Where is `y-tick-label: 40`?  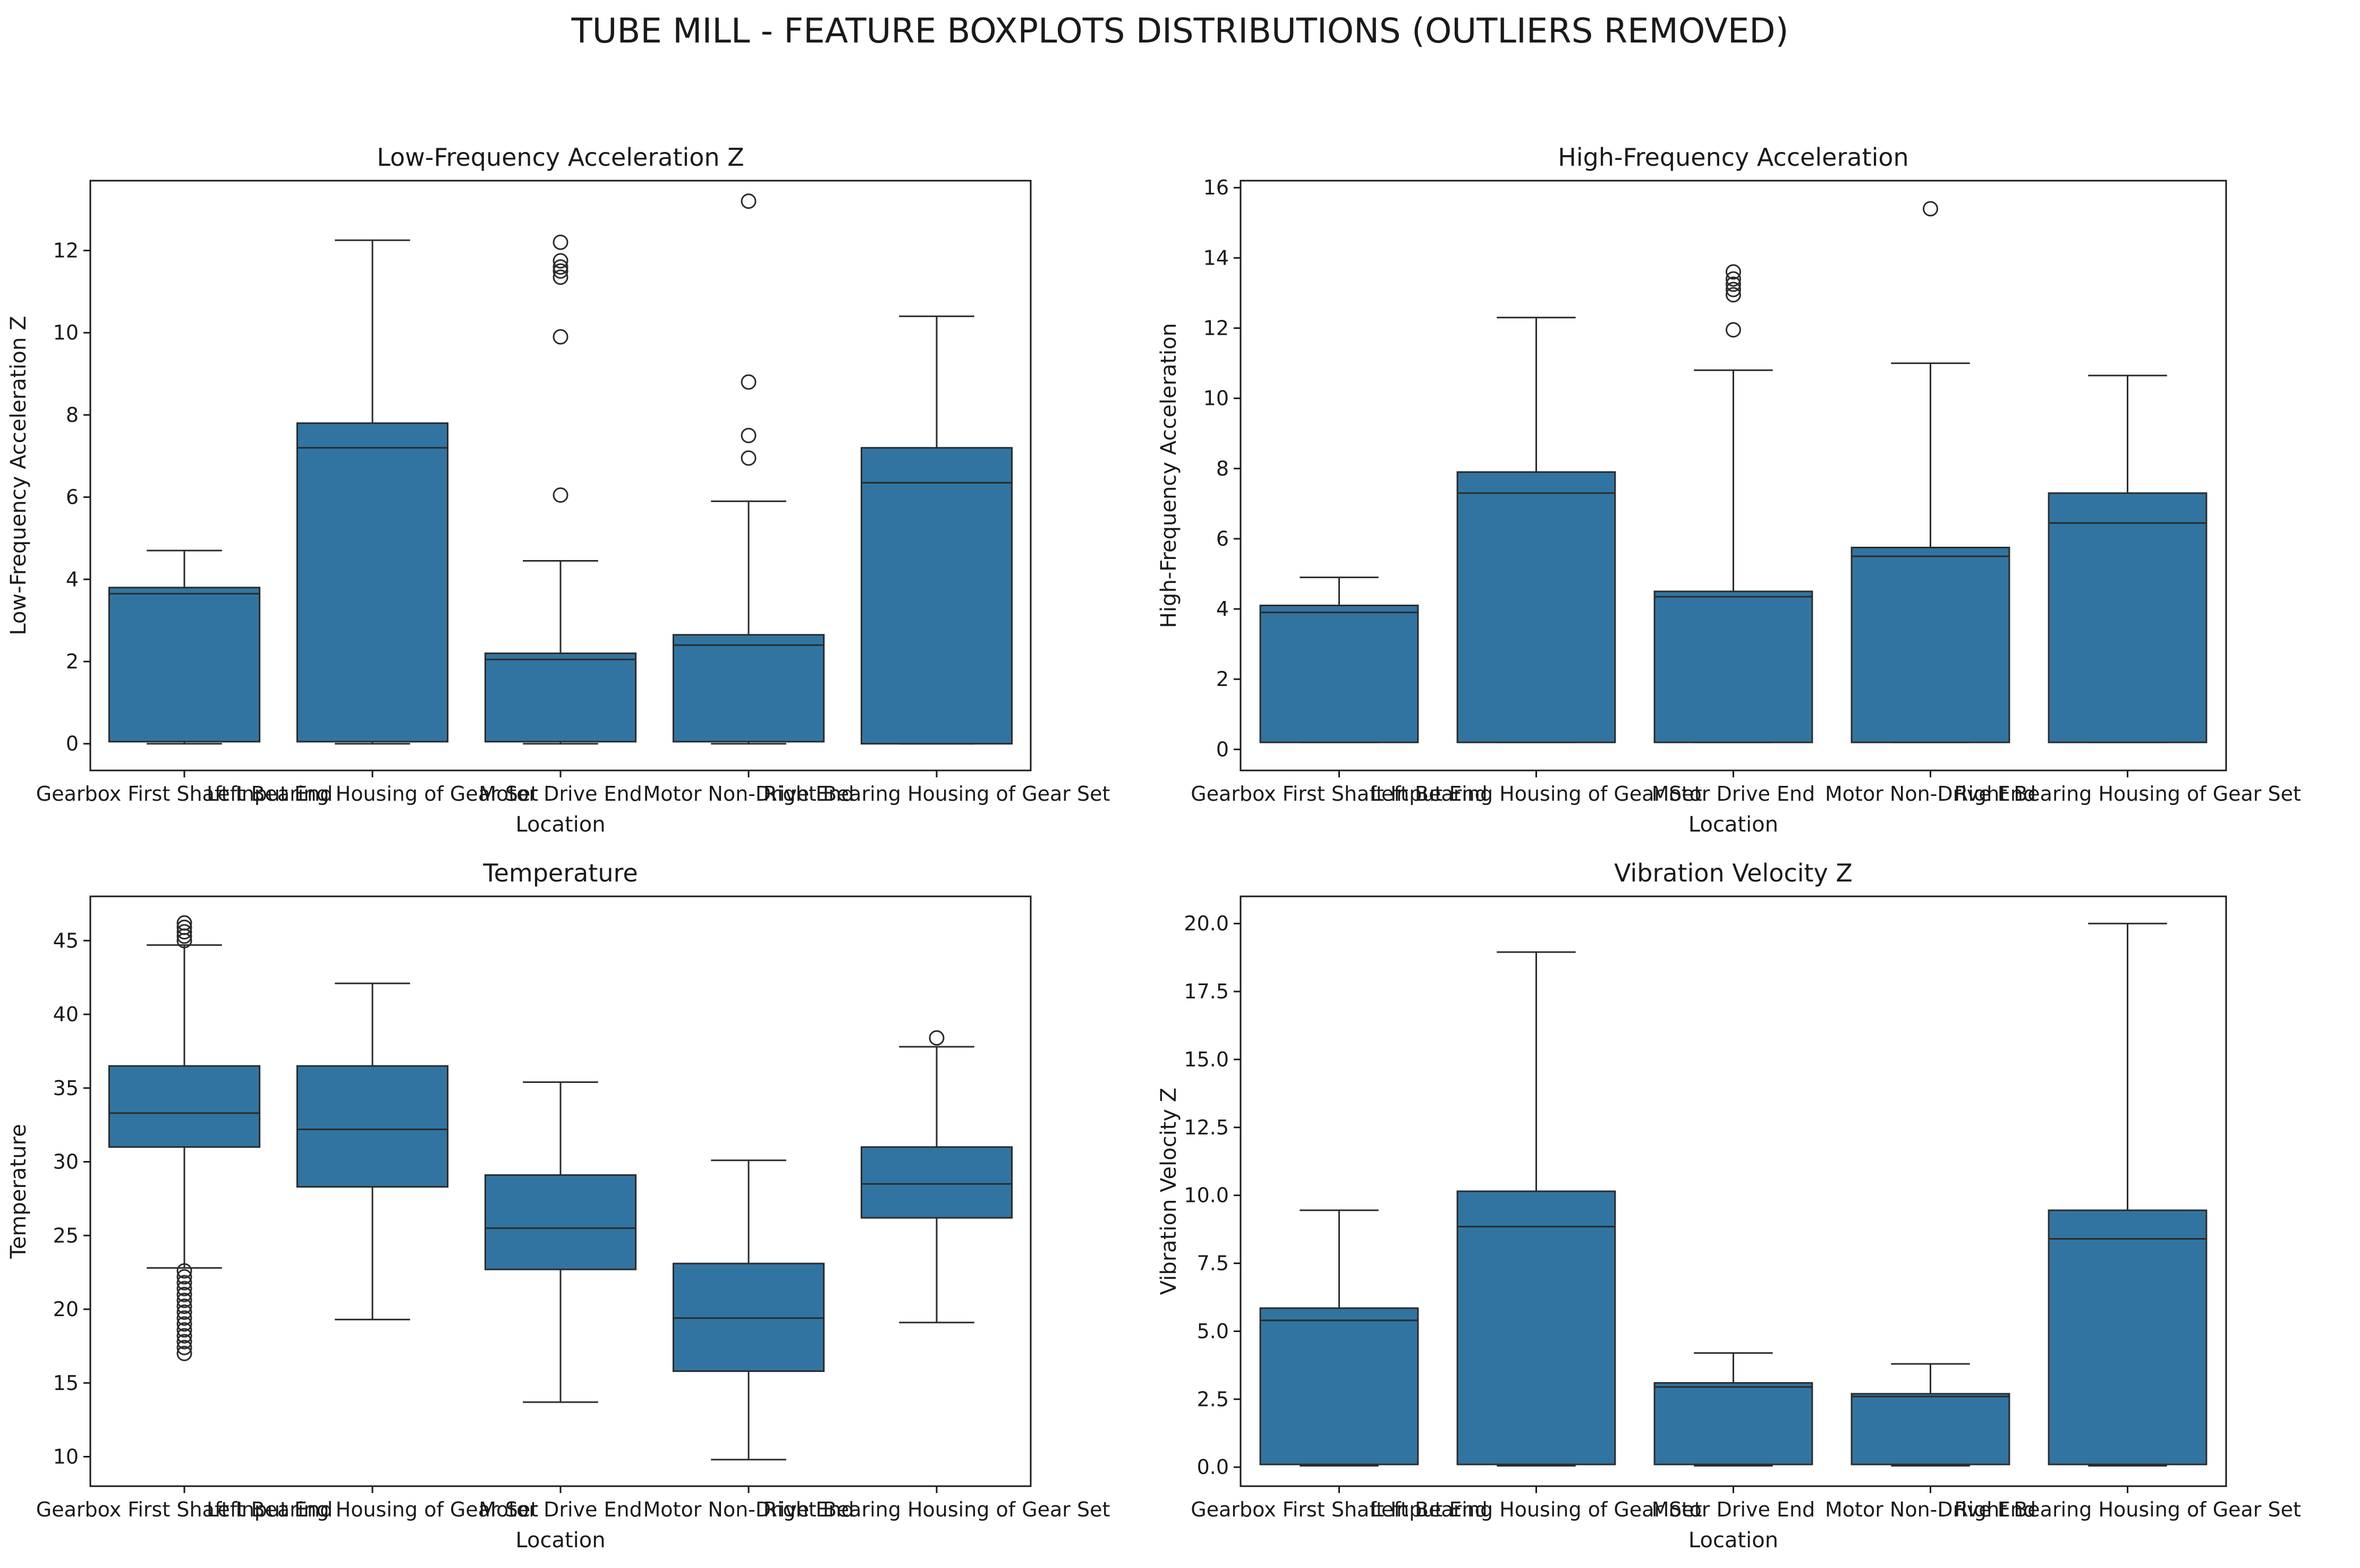
y-tick-label: 40 is located at coordinates (66, 1014).